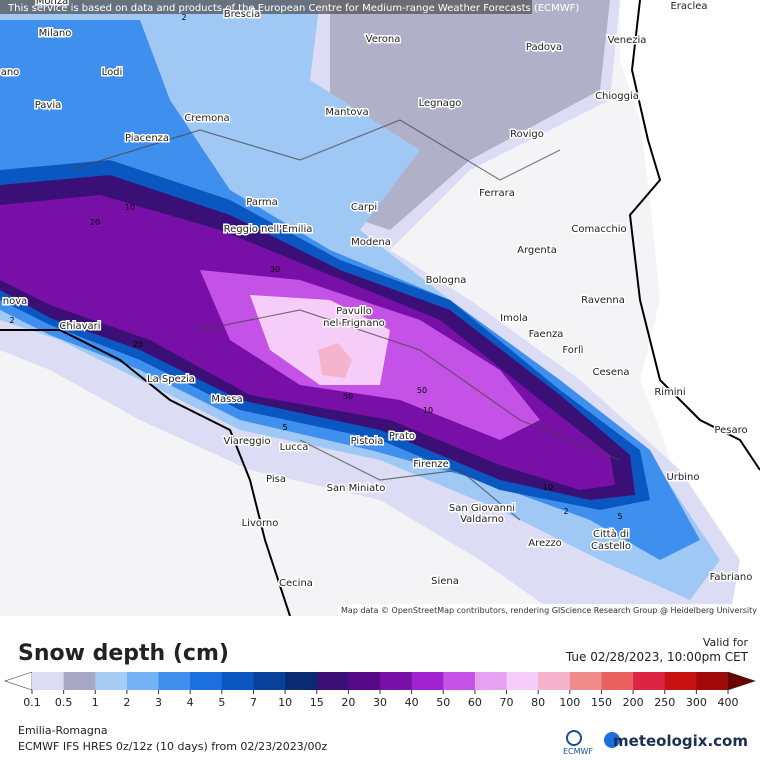  What do you see at coordinates (15, 301) in the screenshot?
I see `city-label: nova` at bounding box center [15, 301].